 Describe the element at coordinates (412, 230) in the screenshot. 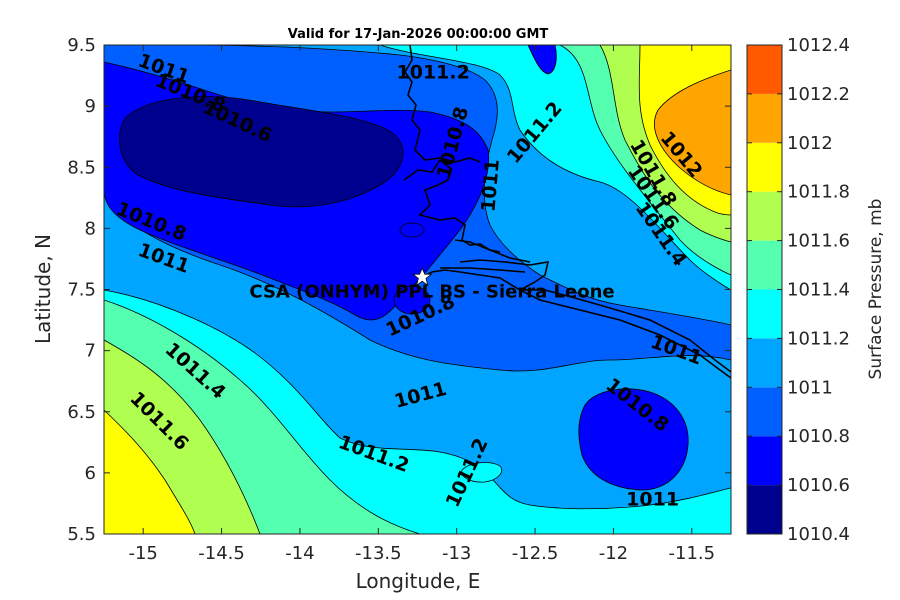

I see `field-blob-coast-a` at that location.